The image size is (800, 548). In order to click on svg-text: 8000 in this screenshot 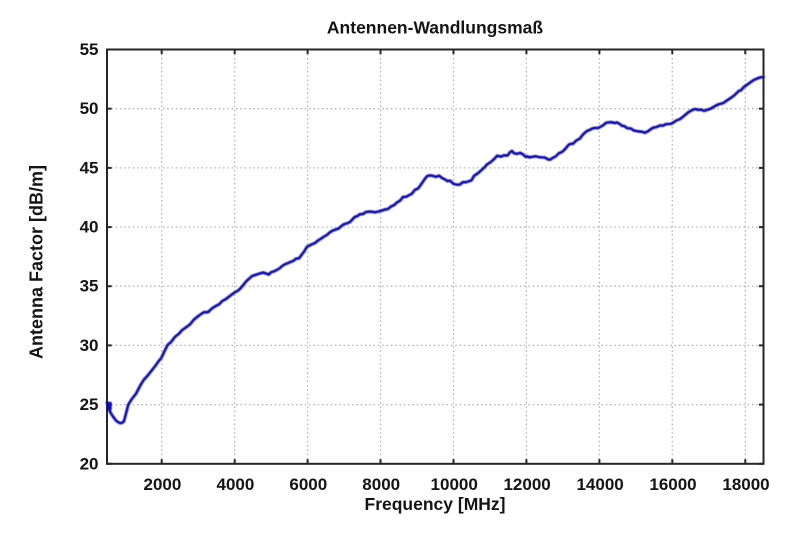, I will do `click(381, 484)`.